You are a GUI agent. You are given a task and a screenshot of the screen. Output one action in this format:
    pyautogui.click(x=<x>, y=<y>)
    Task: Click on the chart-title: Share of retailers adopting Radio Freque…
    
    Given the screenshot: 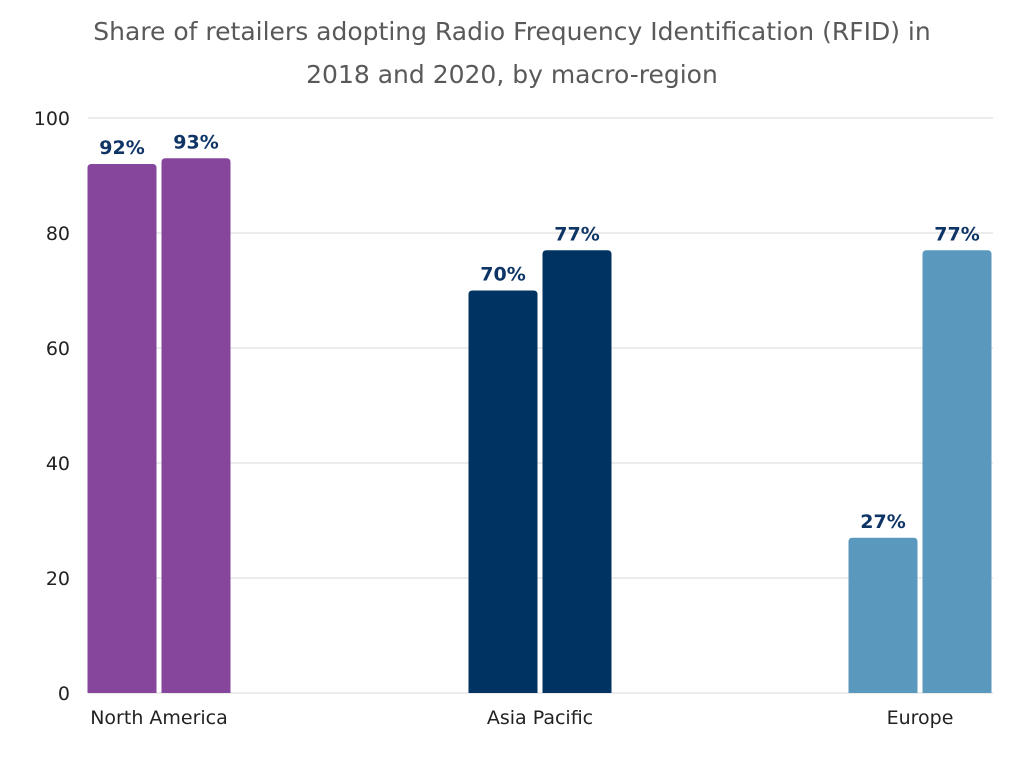 What is the action you would take?
    pyautogui.click(x=512, y=53)
    